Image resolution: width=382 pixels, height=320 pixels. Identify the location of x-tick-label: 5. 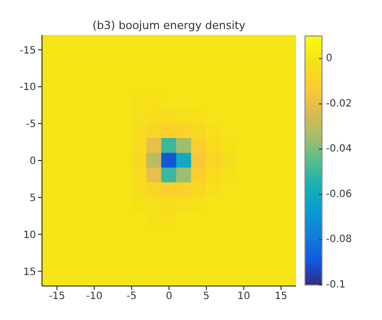
(206, 296).